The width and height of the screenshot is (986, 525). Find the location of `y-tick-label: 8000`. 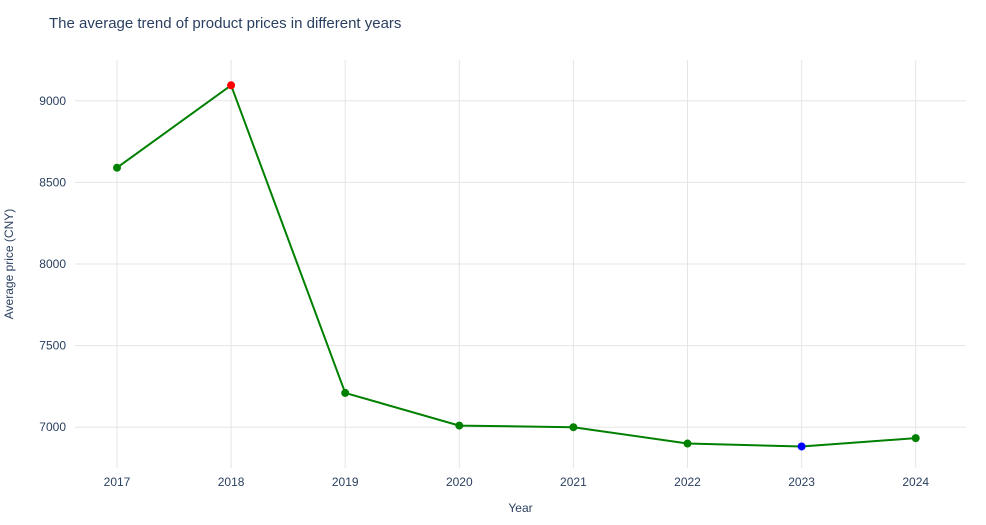

y-tick-label: 8000 is located at coordinates (52, 264).